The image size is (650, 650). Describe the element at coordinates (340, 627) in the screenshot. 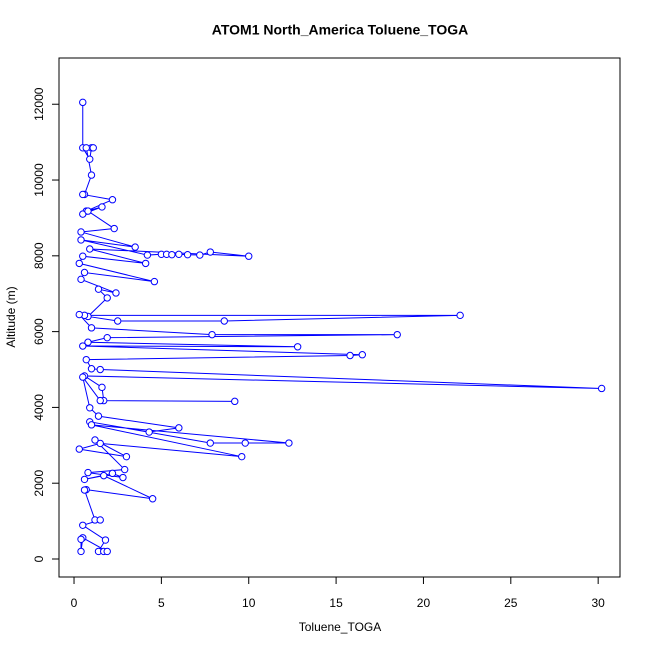

I see `x-axis-label: Toluene_TOGA` at that location.